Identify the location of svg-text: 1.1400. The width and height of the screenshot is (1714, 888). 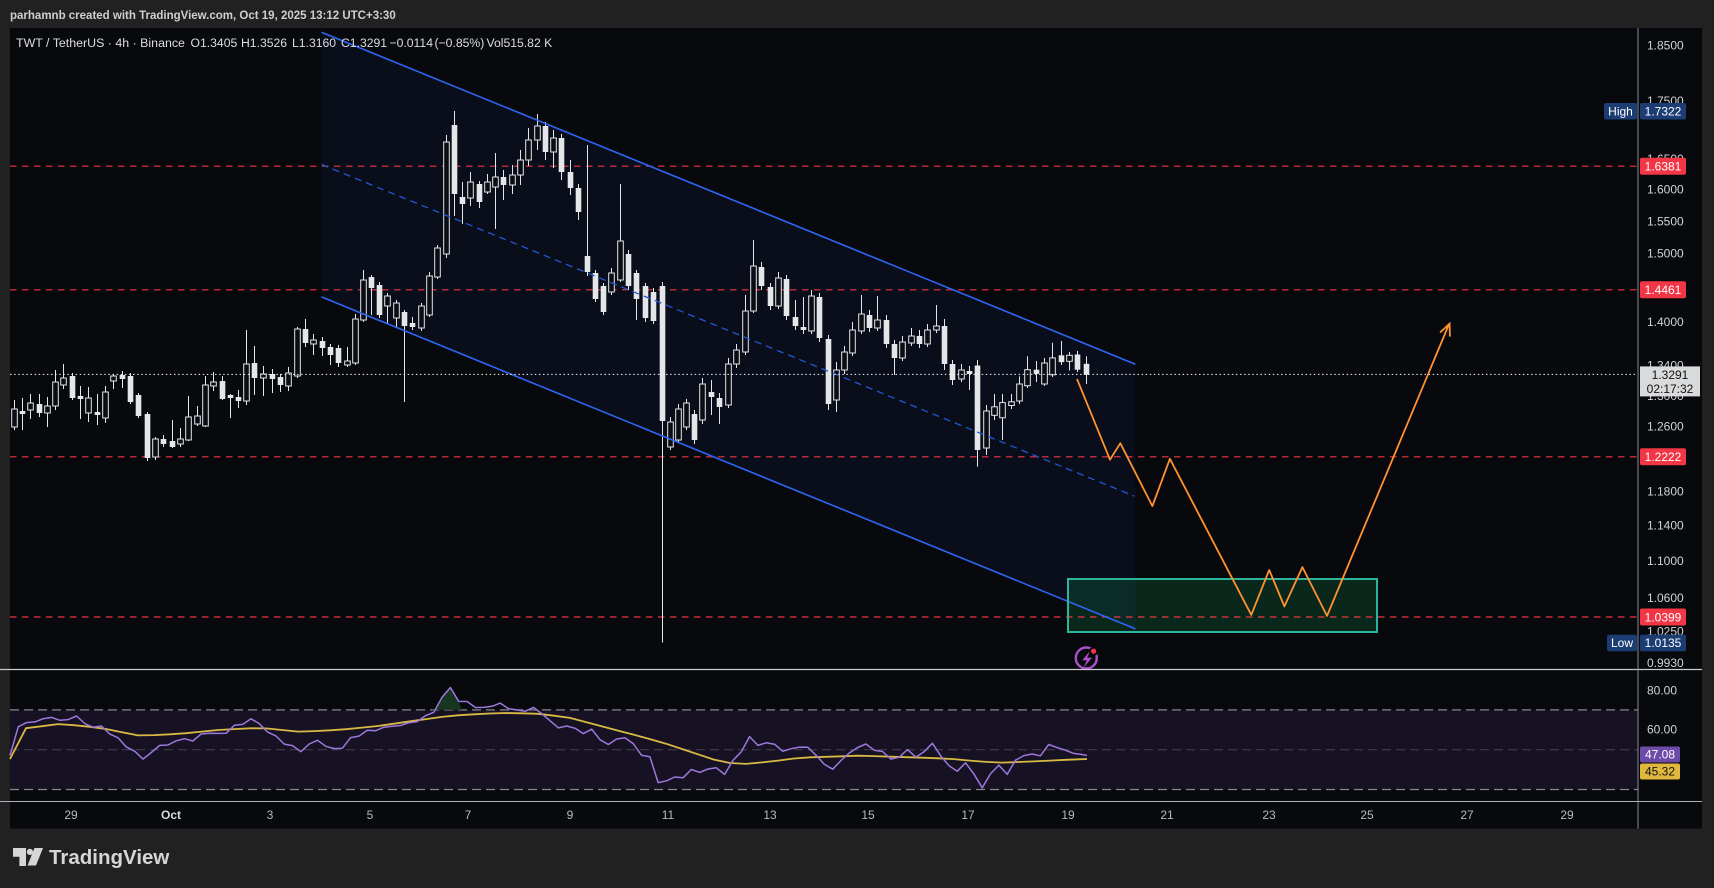
(1665, 526).